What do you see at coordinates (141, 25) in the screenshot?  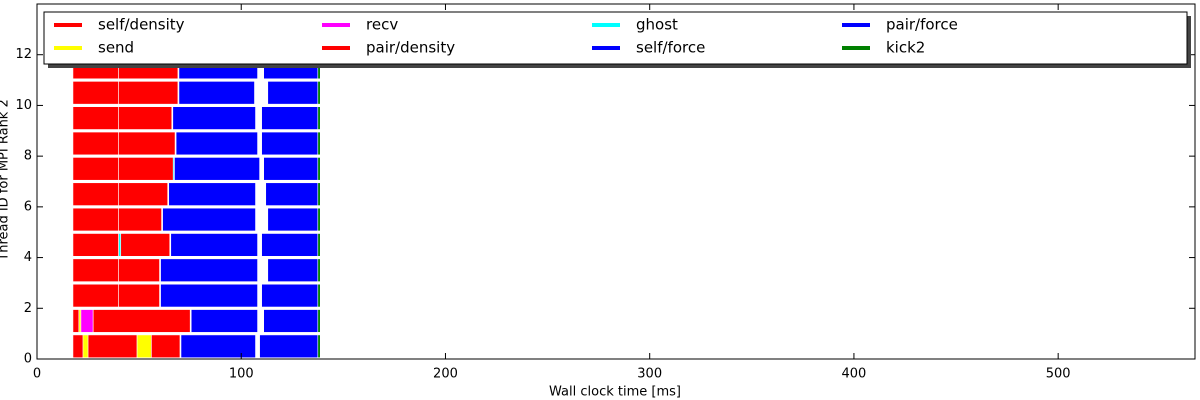 I see `legend-label: self/density` at bounding box center [141, 25].